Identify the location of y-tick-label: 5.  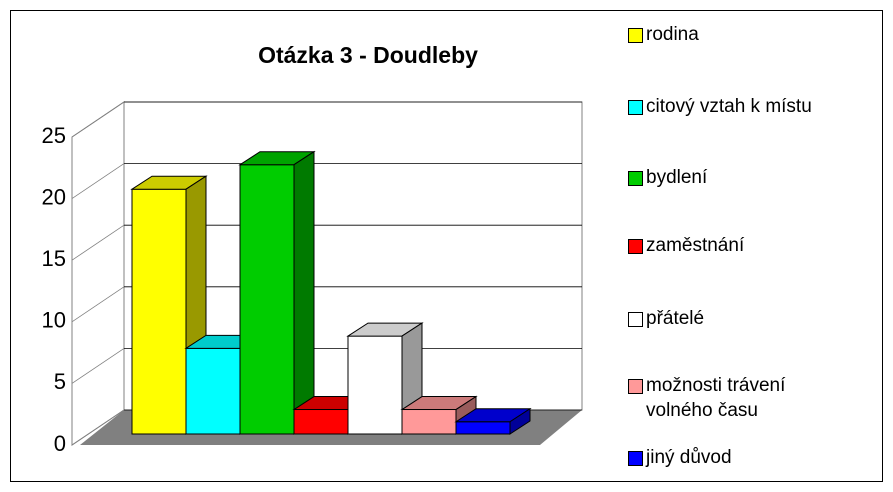
(60, 381).